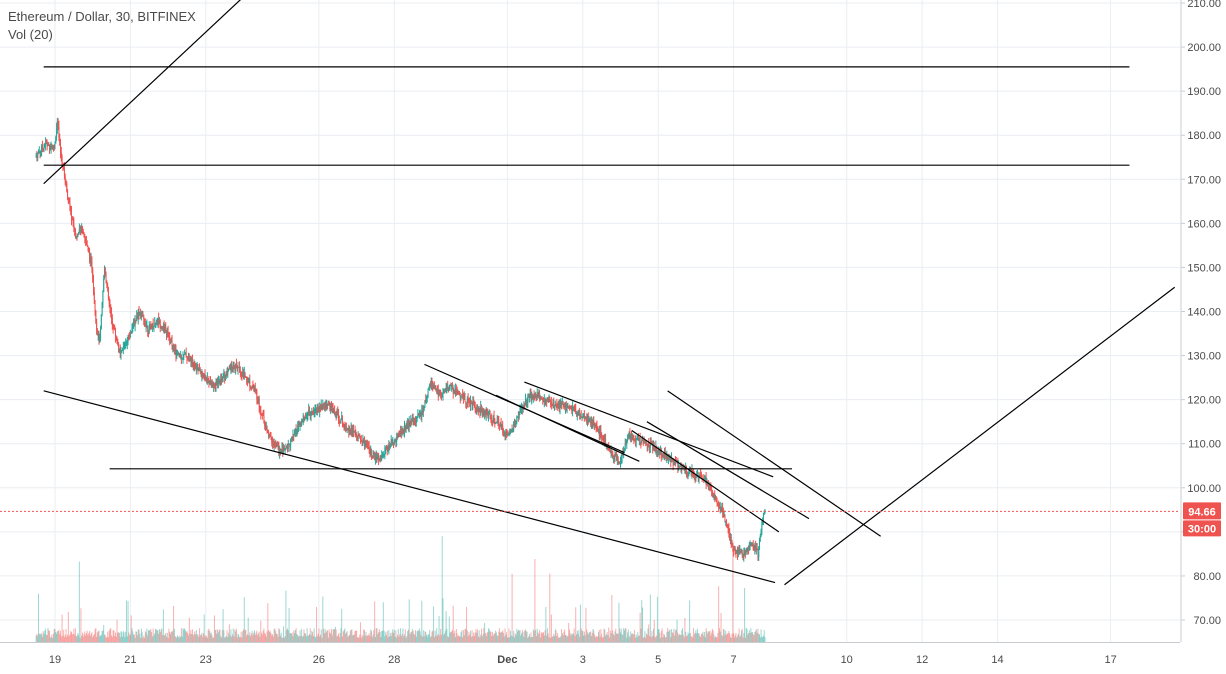 This screenshot has height=674, width=1226. I want to click on x-tick-label: 28, so click(394, 660).